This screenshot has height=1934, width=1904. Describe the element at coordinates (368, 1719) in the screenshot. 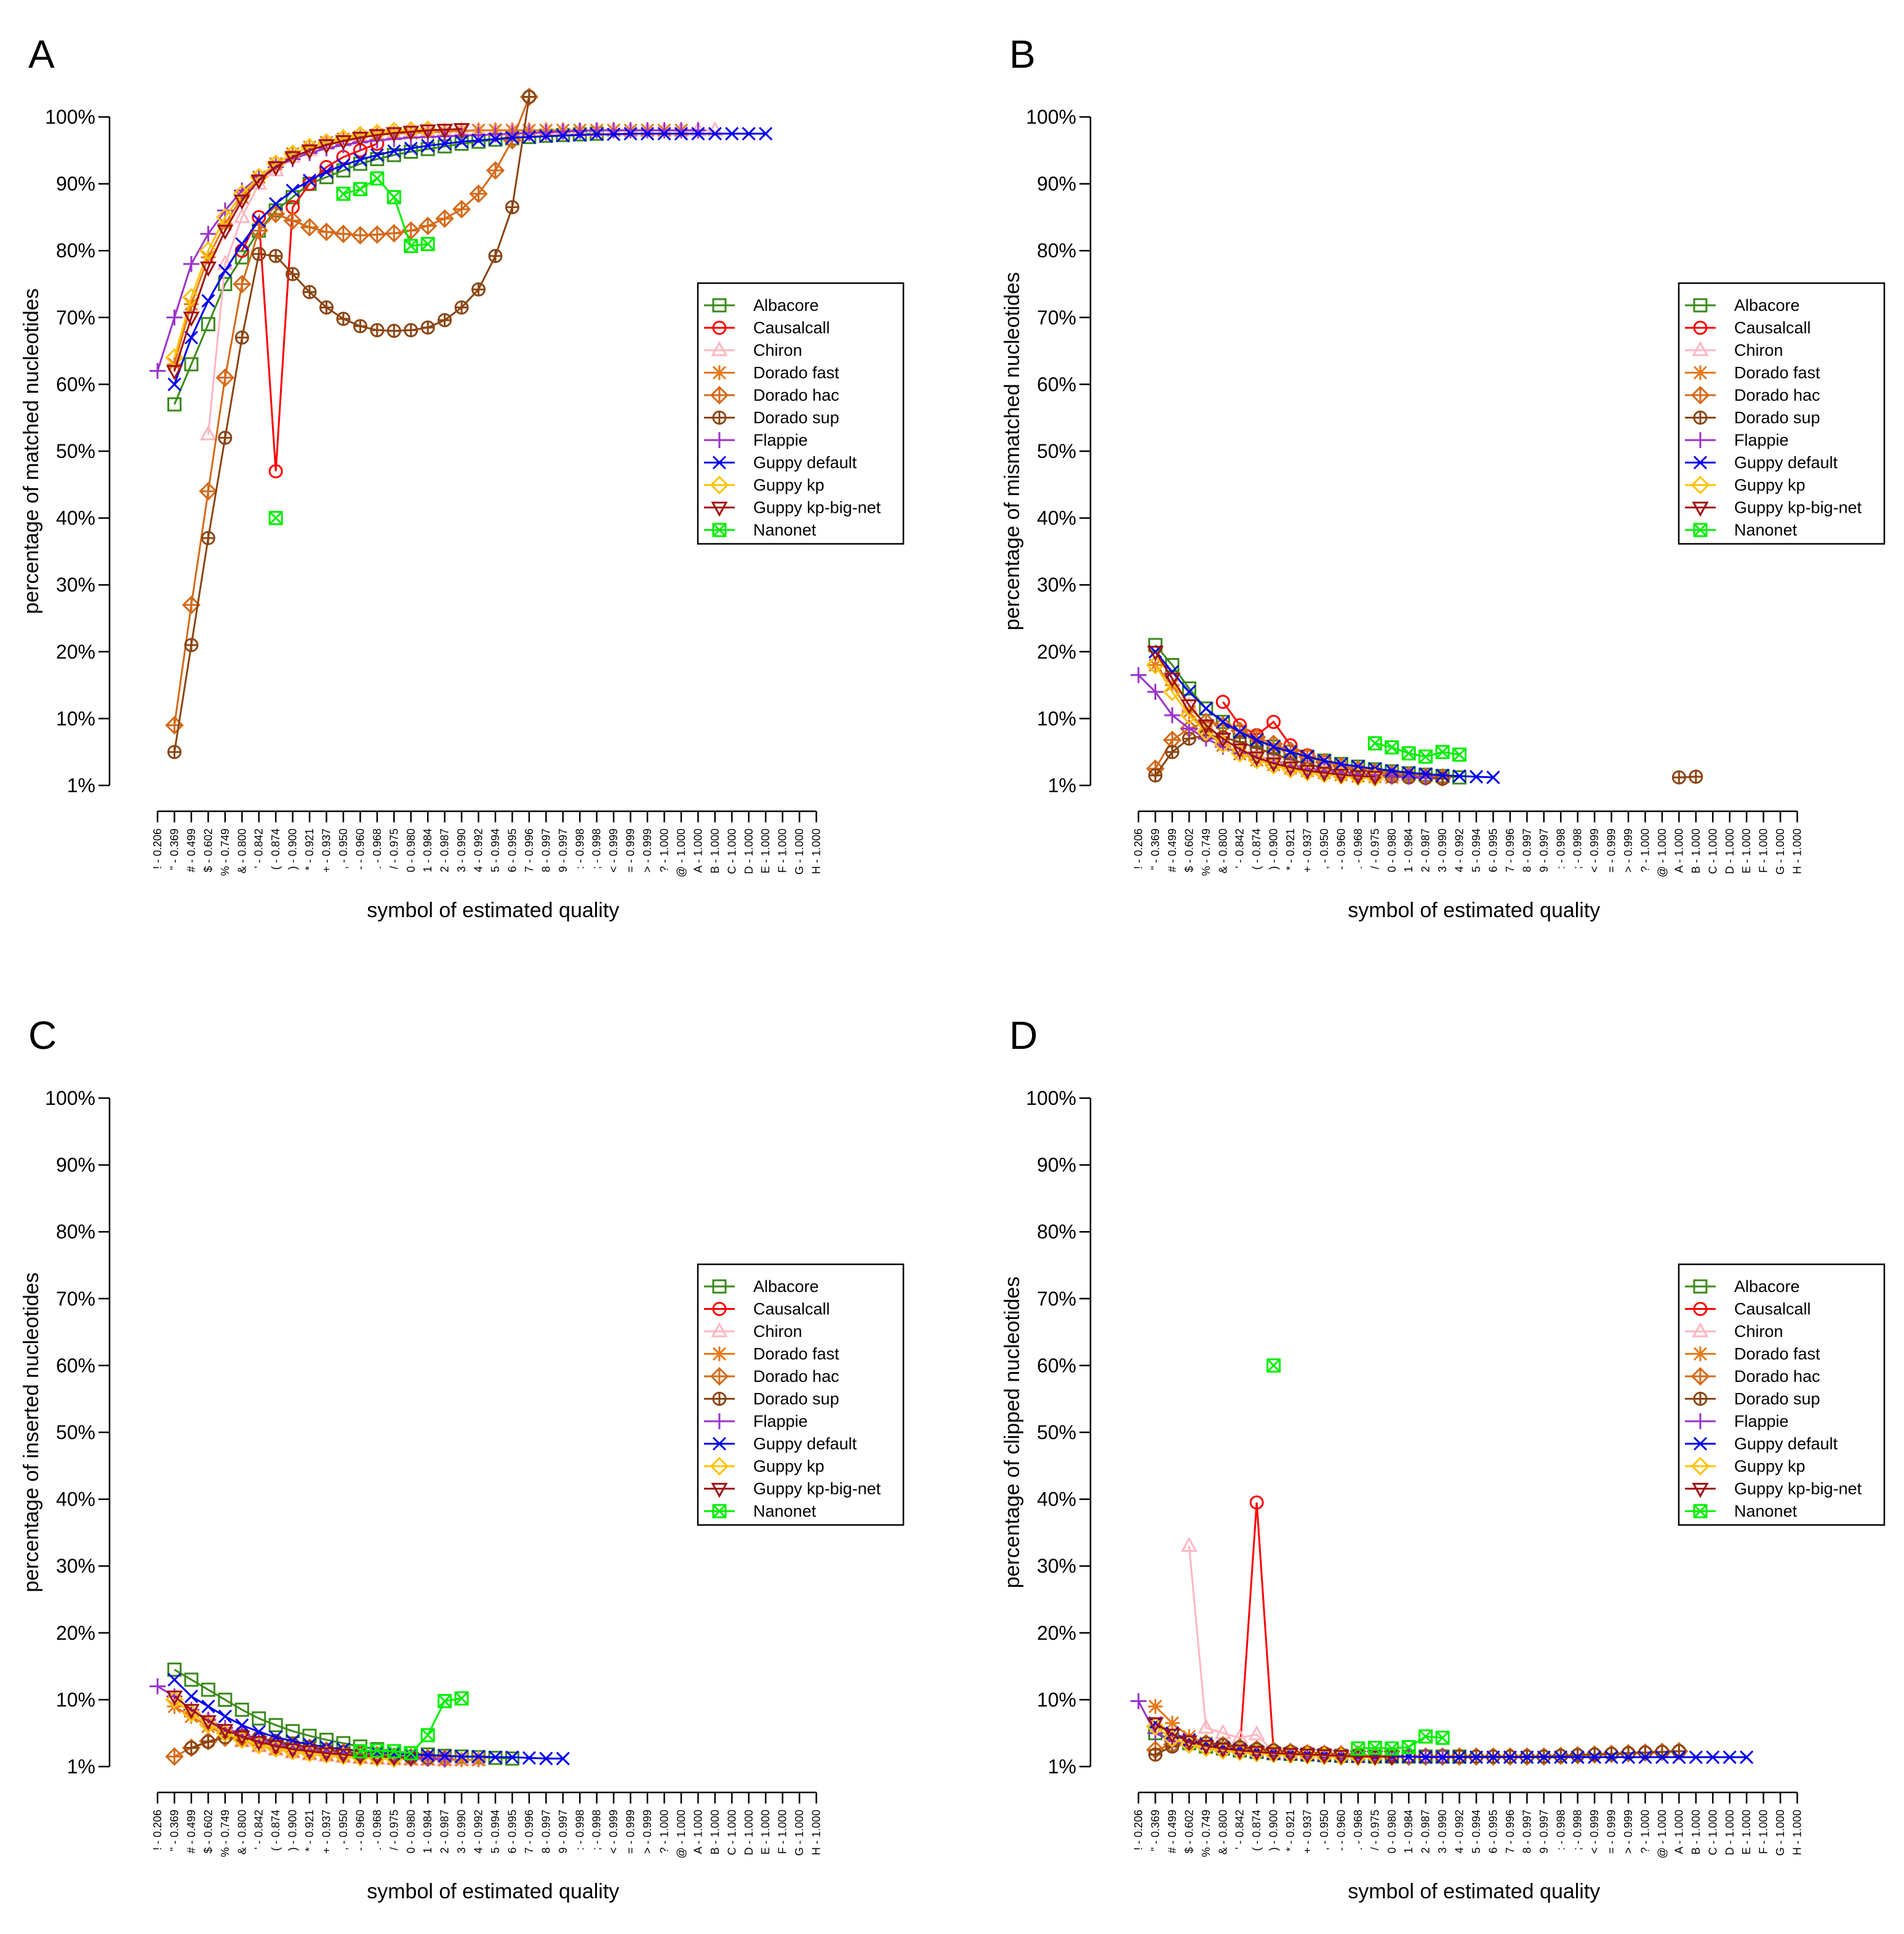

I see `series-guppy-default` at that location.